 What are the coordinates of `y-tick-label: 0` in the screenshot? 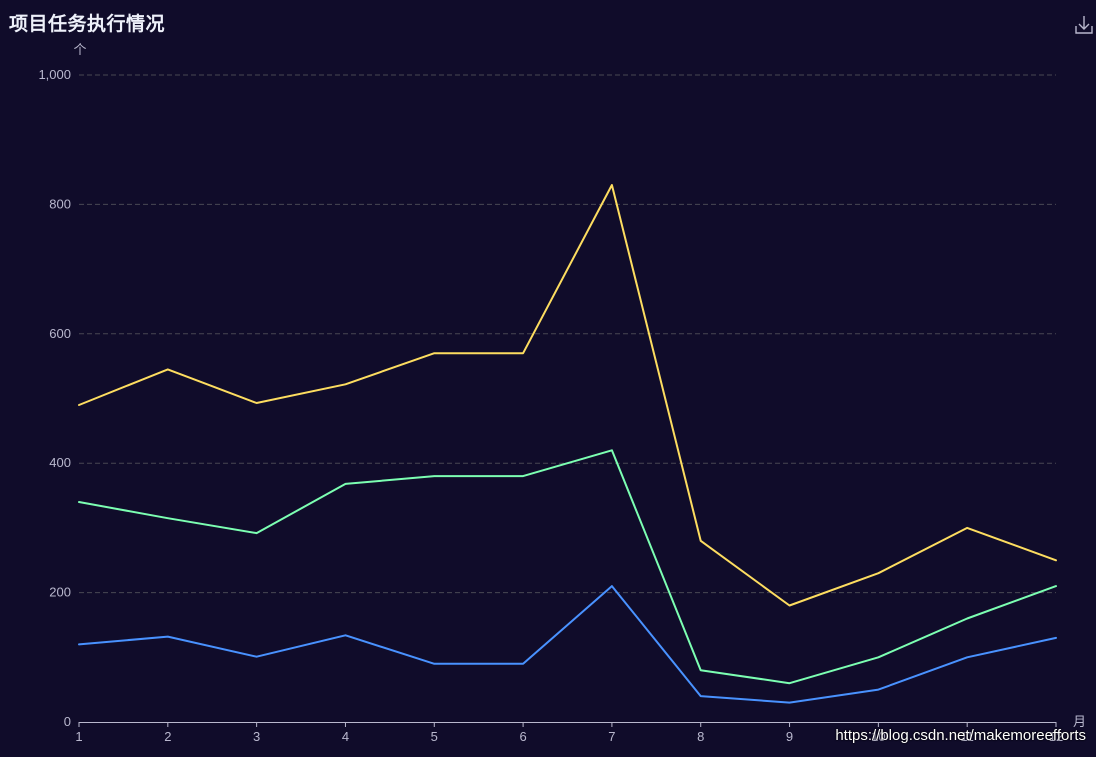 It's located at (67, 721).